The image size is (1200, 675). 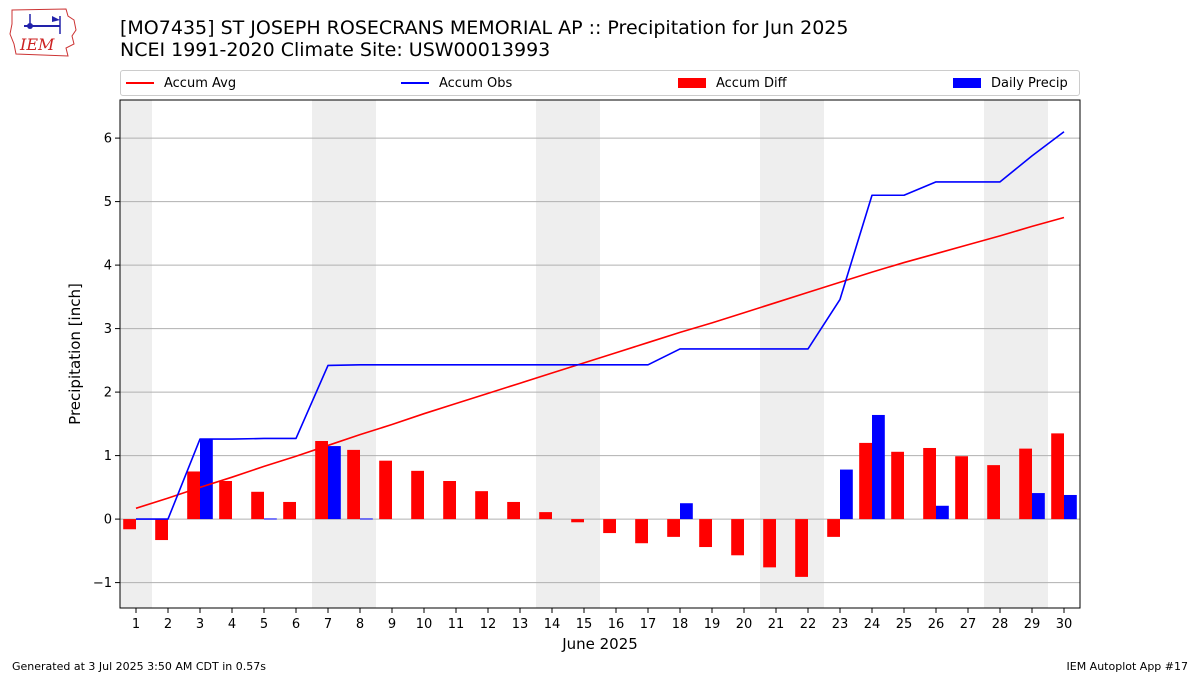 What do you see at coordinates (1064, 624) in the screenshot?
I see `x-tick-label: 30` at bounding box center [1064, 624].